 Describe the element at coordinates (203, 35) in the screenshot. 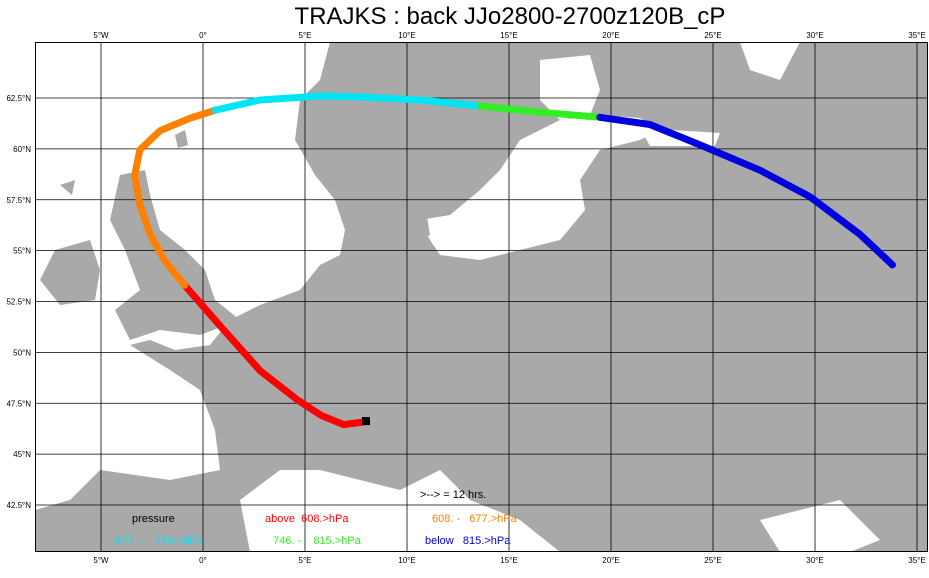

I see `lon-label-top: 0°` at that location.